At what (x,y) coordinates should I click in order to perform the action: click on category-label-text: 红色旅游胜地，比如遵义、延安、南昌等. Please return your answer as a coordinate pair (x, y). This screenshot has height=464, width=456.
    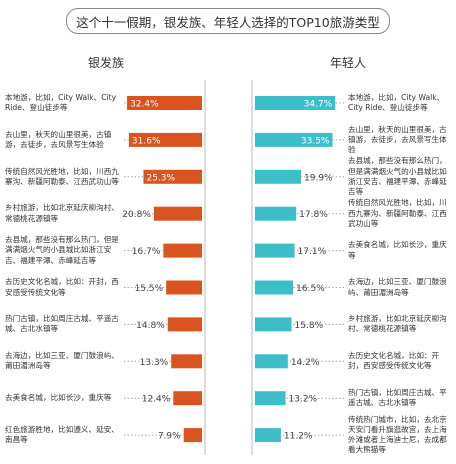
    Looking at the image, I should click on (62, 434).